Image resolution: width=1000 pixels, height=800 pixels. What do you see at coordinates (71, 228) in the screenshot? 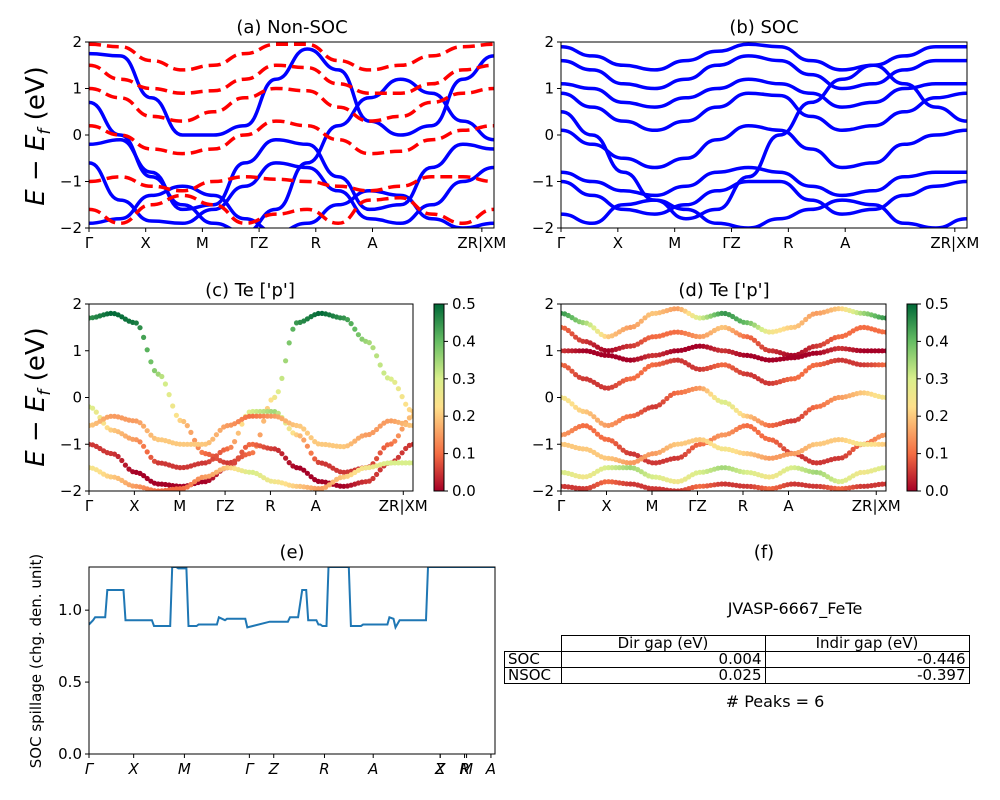
I see `y-tick-label: −2` at bounding box center [71, 228].